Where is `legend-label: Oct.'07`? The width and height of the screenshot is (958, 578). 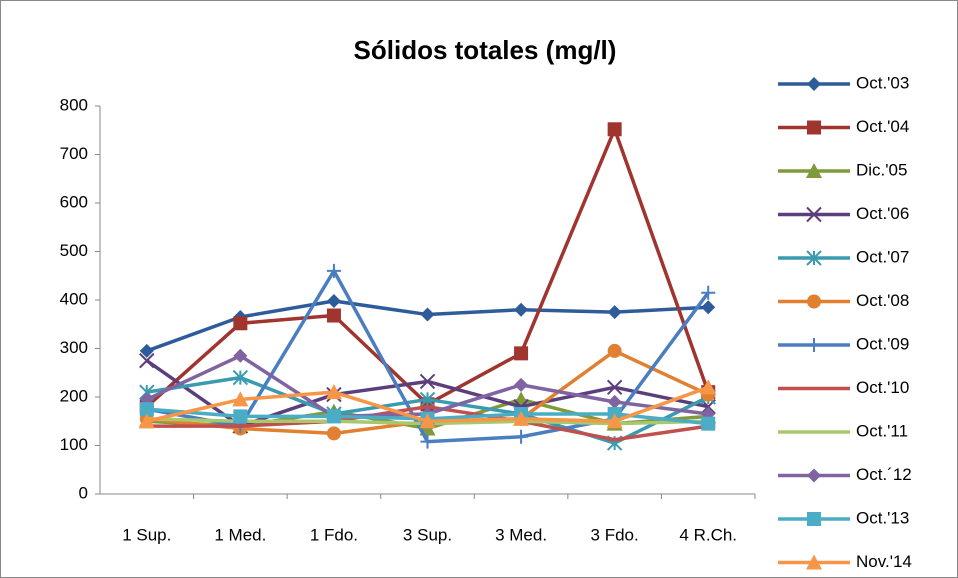
legend-label: Oct.'07 is located at coordinates (882, 256).